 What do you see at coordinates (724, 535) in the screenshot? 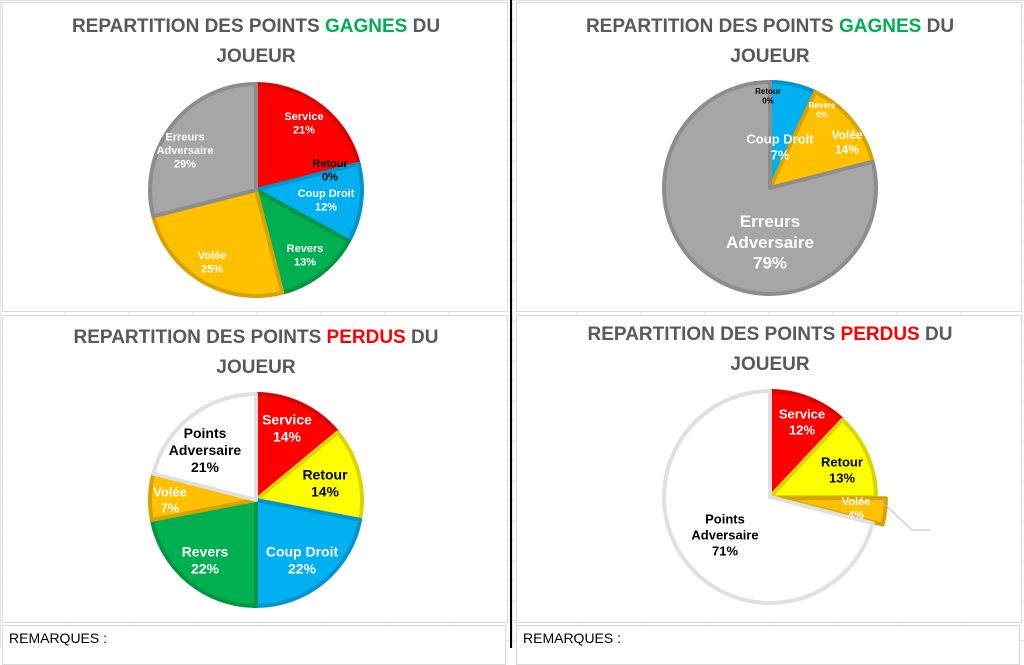
I see `data-label: Points Adversaire 71%` at bounding box center [724, 535].